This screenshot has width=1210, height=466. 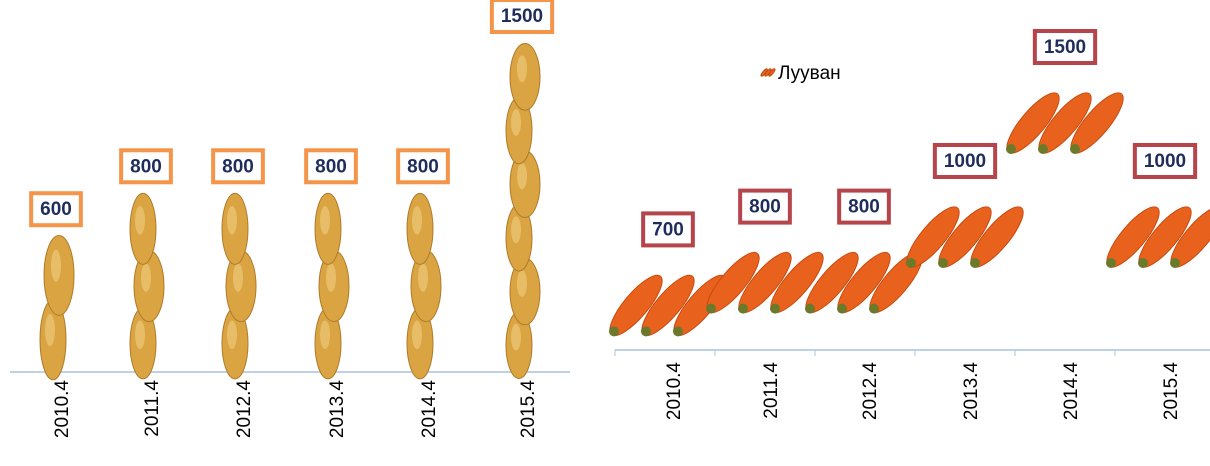 What do you see at coordinates (768, 72) in the screenshot?
I see `legend-marker` at bounding box center [768, 72].